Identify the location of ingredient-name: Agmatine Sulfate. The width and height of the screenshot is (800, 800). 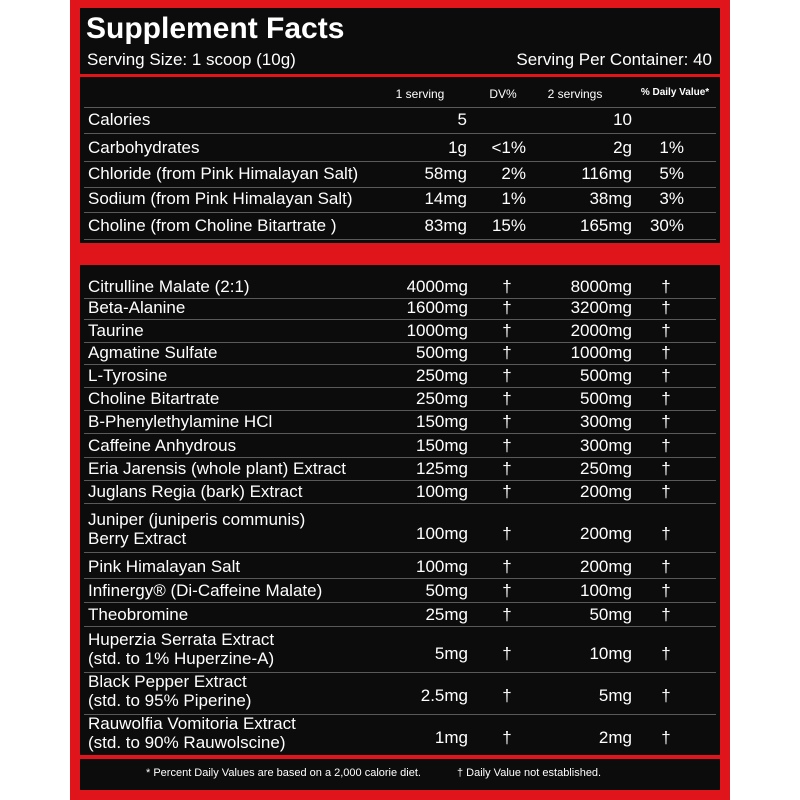
(153, 352).